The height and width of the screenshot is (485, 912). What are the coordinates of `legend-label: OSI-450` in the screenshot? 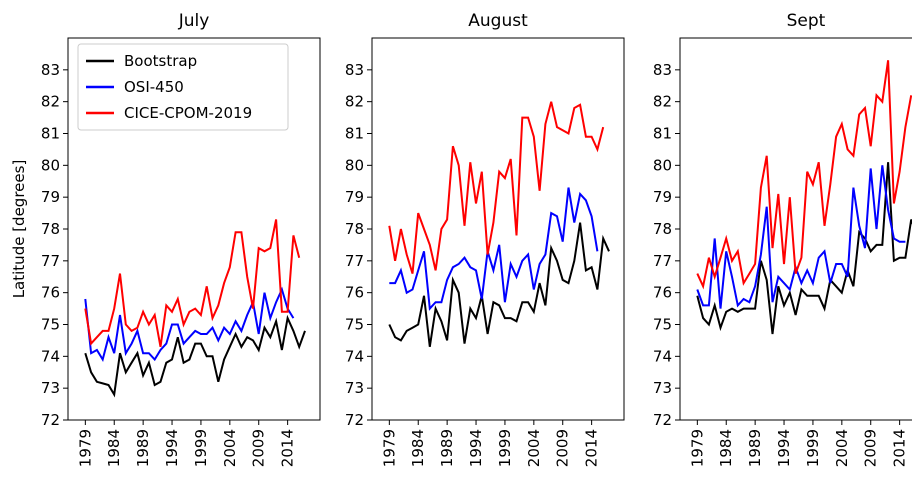 It's located at (154, 87).